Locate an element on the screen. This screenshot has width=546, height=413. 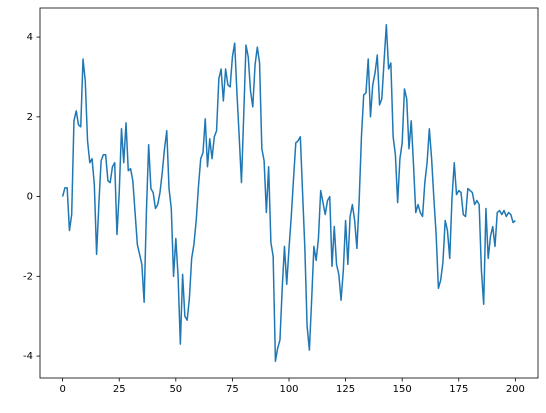
y-tick-label: -4 is located at coordinates (28, 356).